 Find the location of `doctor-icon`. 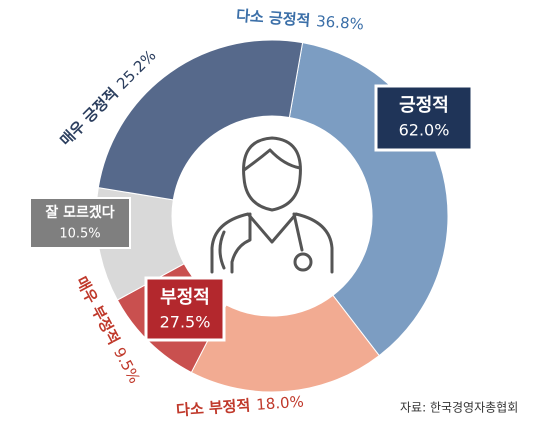

doctor-icon is located at coordinates (272, 205).